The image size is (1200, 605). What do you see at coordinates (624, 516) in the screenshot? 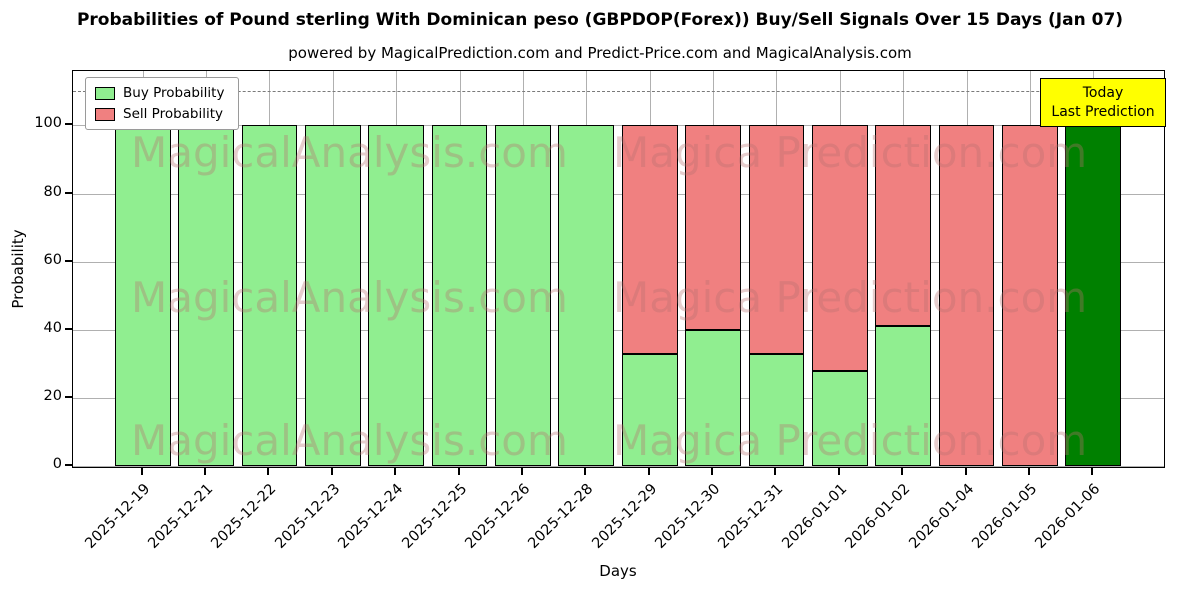
I see `x-tick-label: 2025-12-29` at bounding box center [624, 516].